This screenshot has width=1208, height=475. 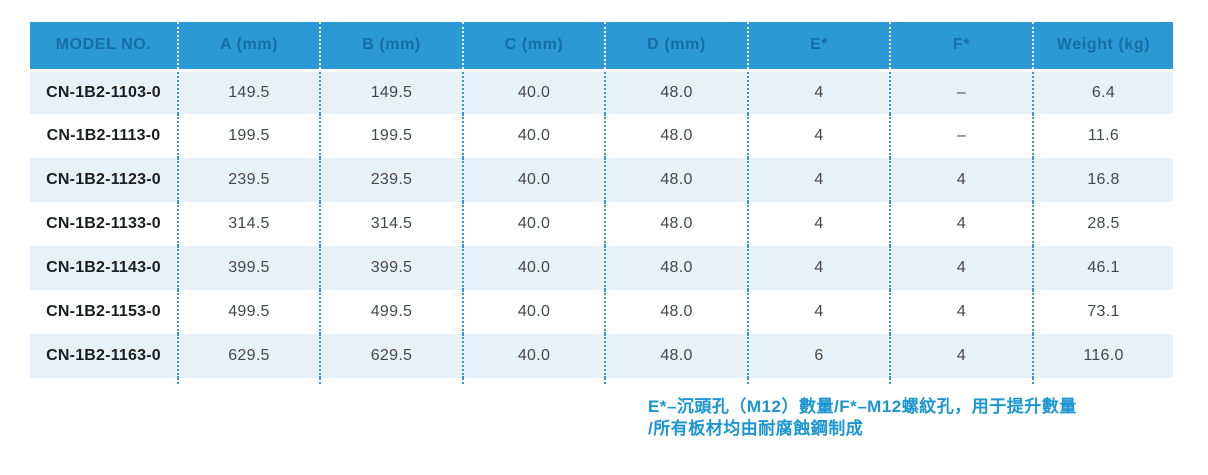 I want to click on table-row: CN-1B2-1123-0 239.5 239.5 40.0 48.0 4 4 16.8, so click(x=601, y=180).